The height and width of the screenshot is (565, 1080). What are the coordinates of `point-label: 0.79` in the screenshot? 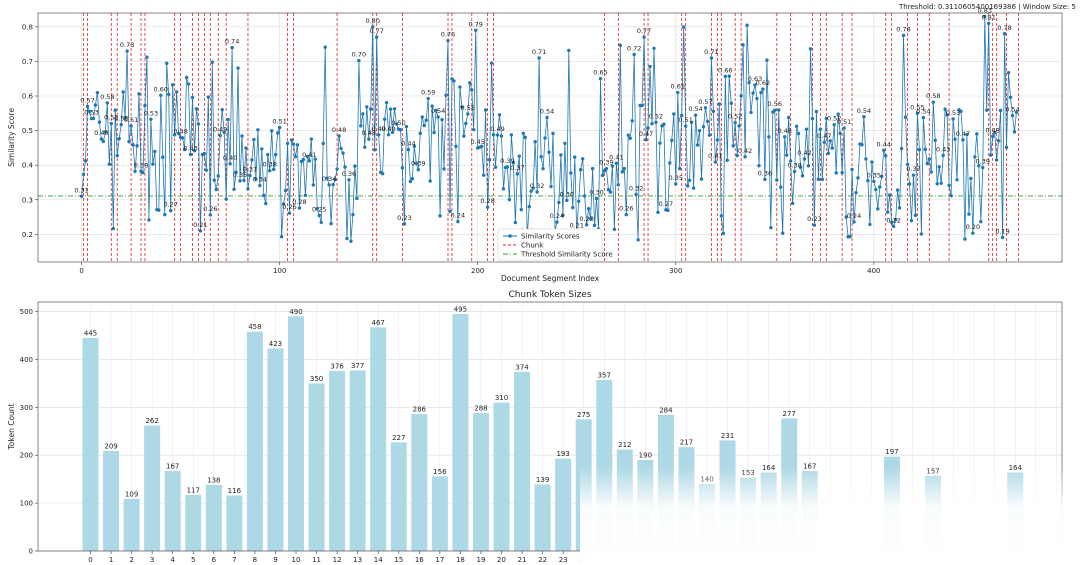 It's located at (475, 24).